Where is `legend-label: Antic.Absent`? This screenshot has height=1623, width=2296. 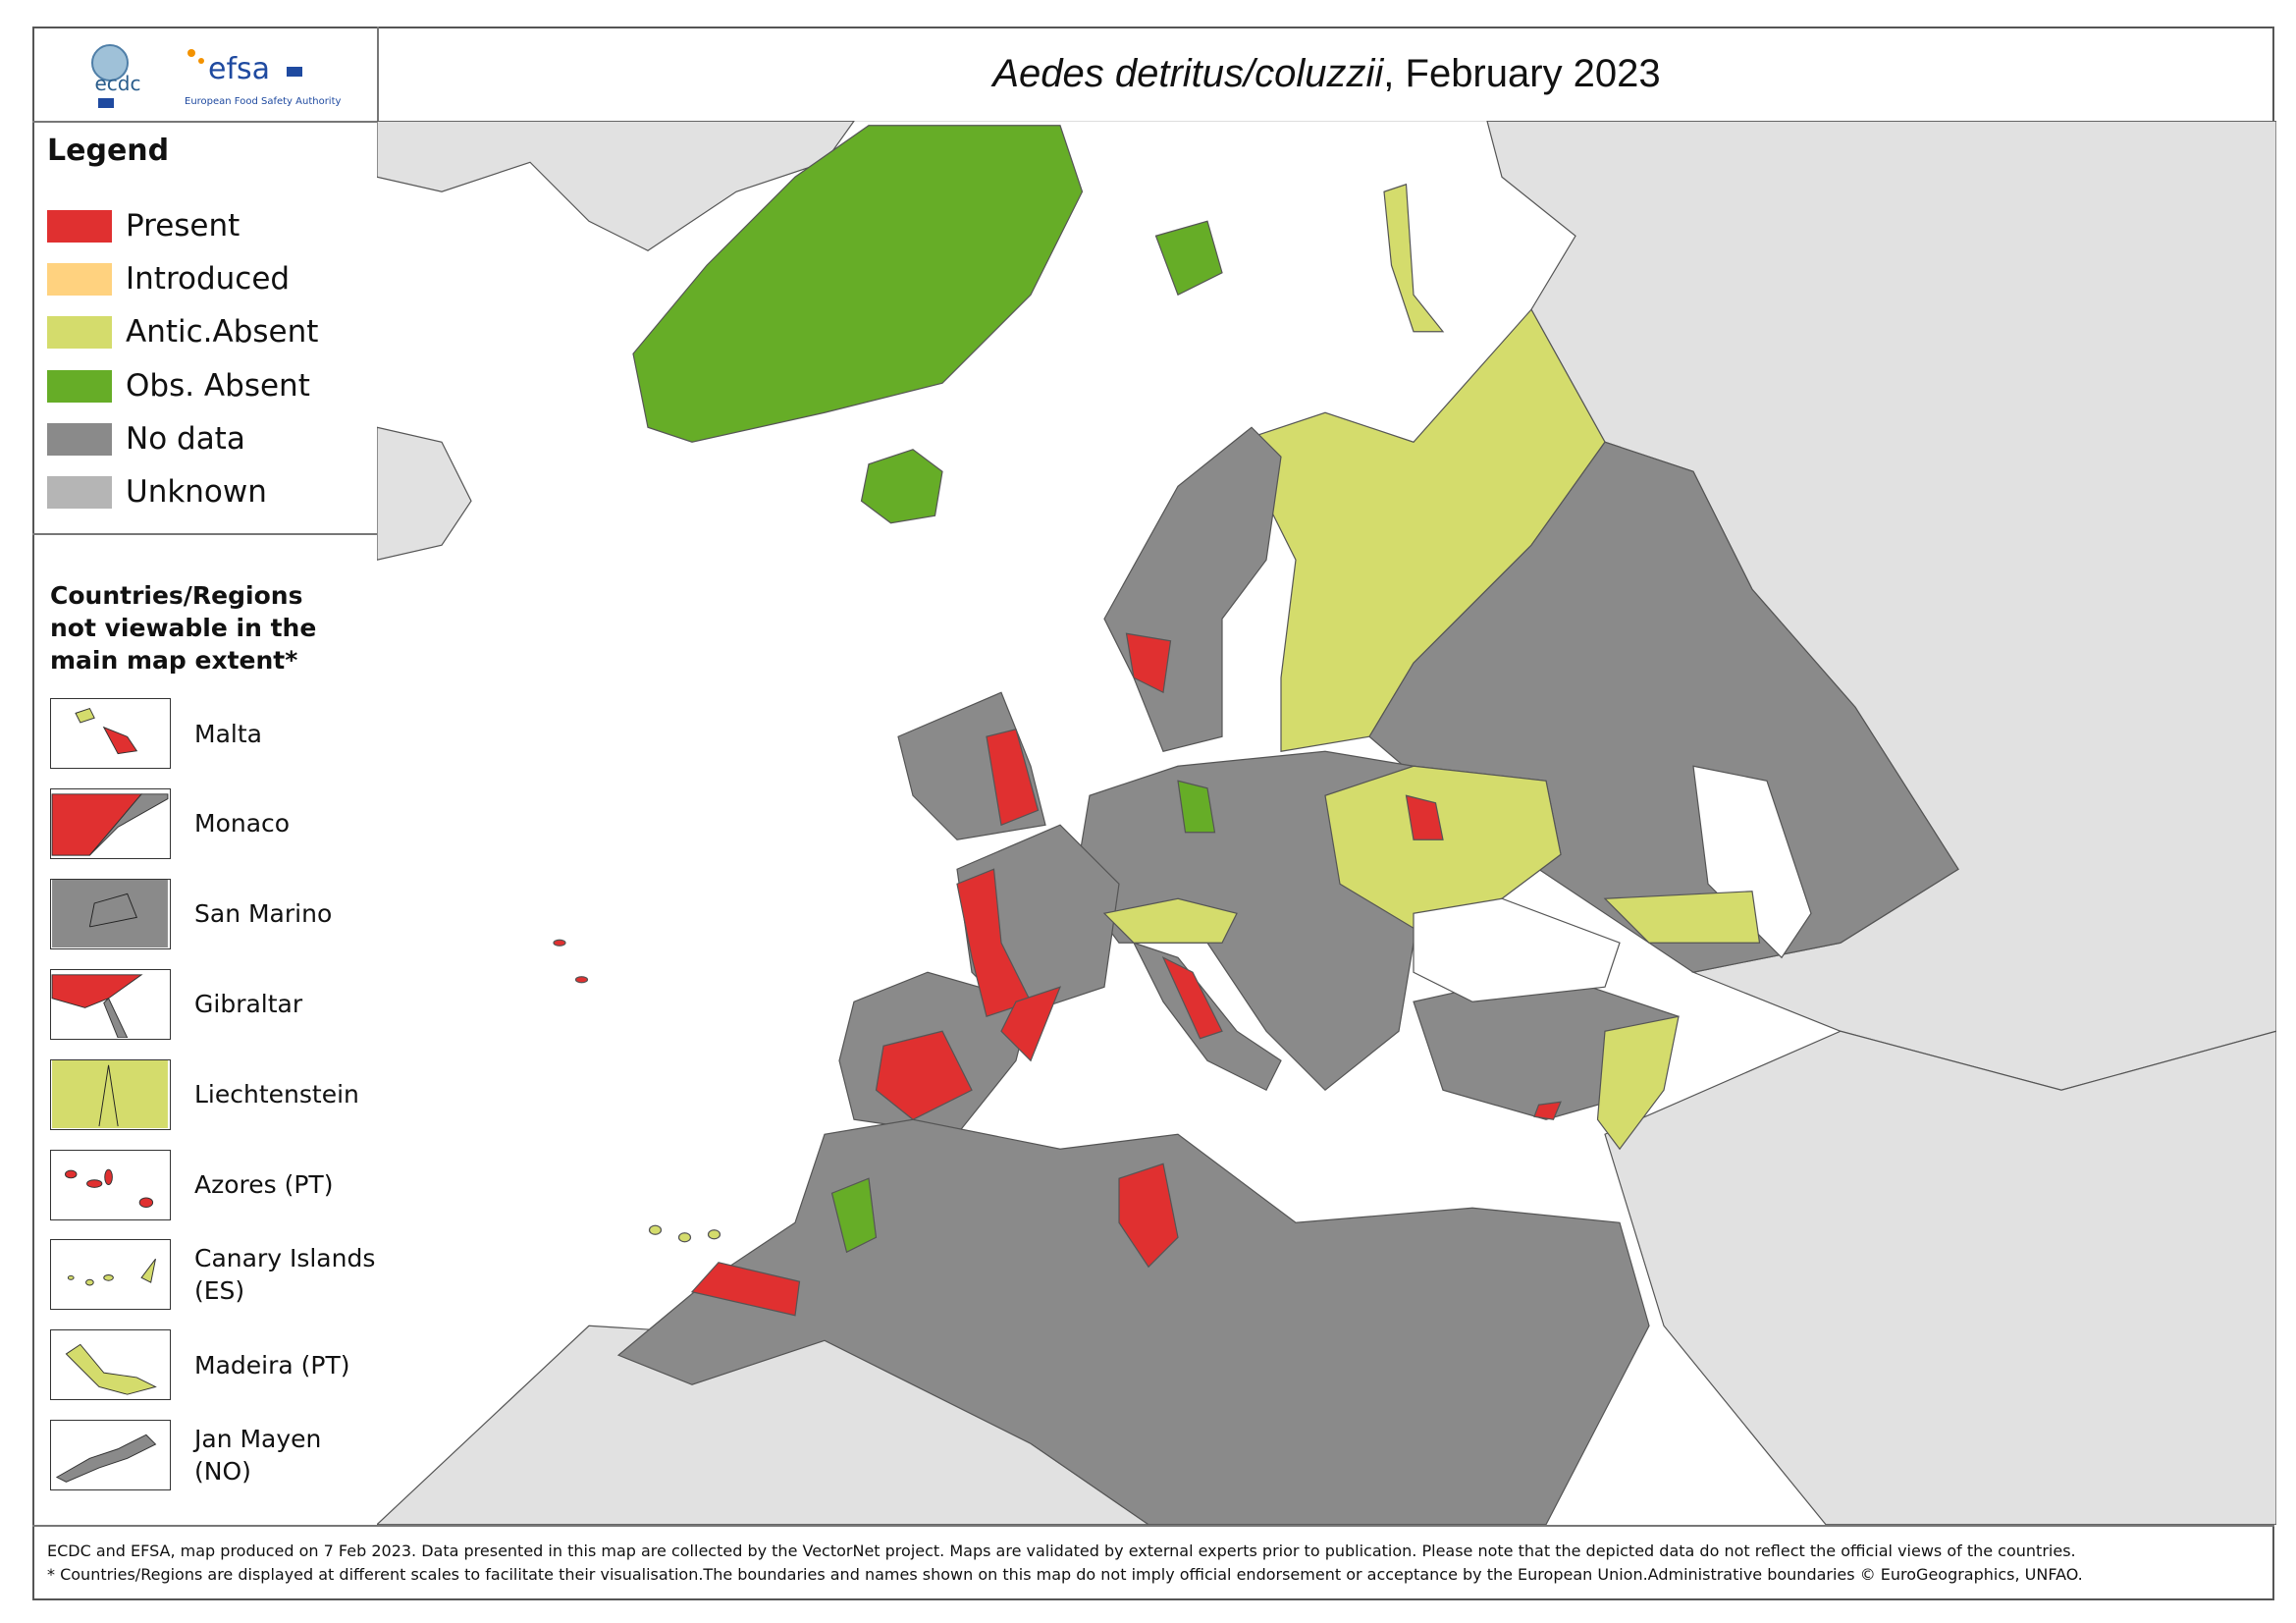
legend-label: Antic.Absent is located at coordinates (222, 332).